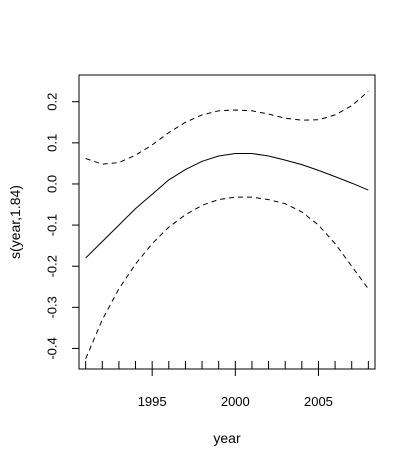 The width and height of the screenshot is (414, 468). Describe the element at coordinates (51, 102) in the screenshot. I see `y-tick-label: 0.2` at that location.